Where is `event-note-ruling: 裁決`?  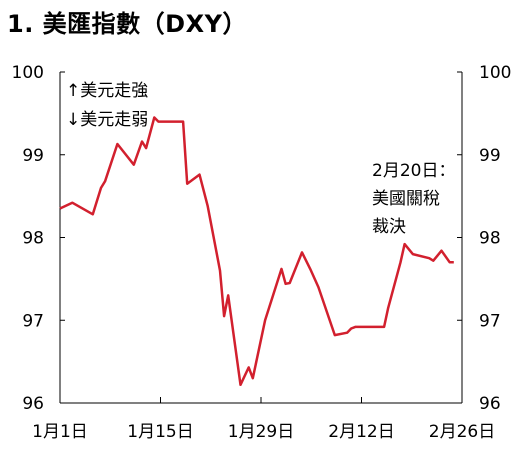
event-note-ruling: 裁決 is located at coordinates (389, 227).